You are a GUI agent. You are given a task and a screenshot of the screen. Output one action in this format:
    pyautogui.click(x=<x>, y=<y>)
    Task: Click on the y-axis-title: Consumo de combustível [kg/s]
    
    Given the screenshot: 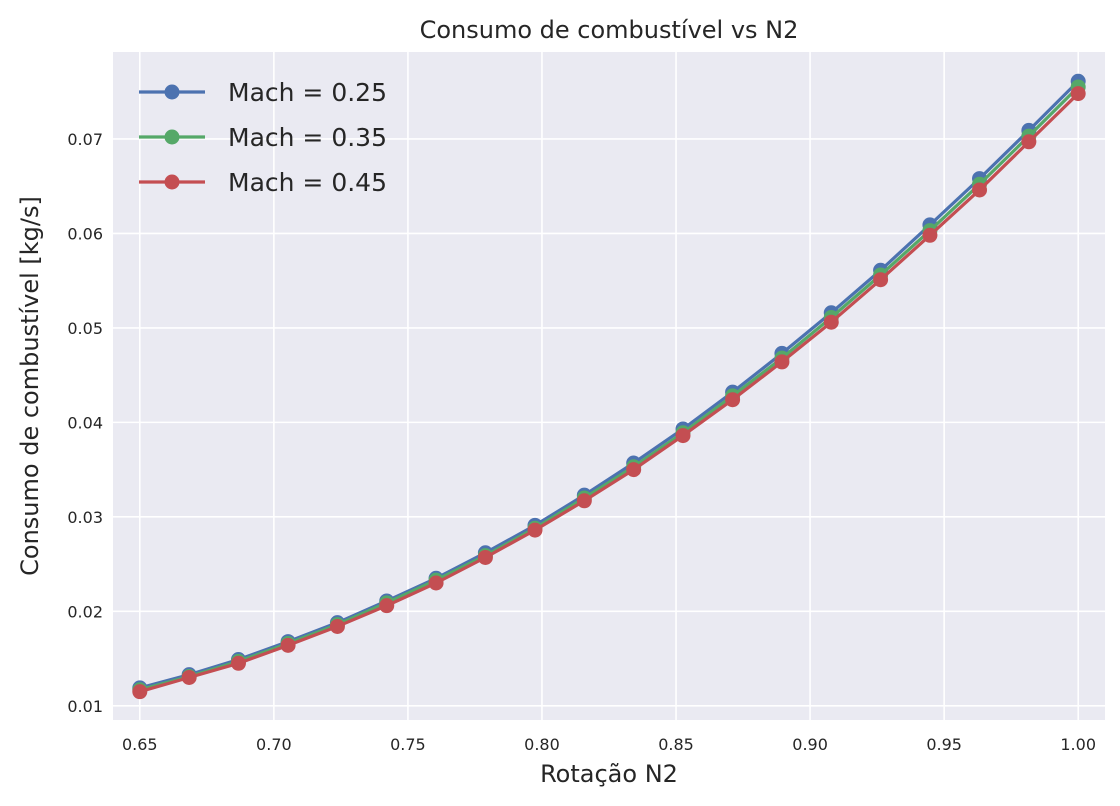 What is the action you would take?
    pyautogui.click(x=30, y=386)
    